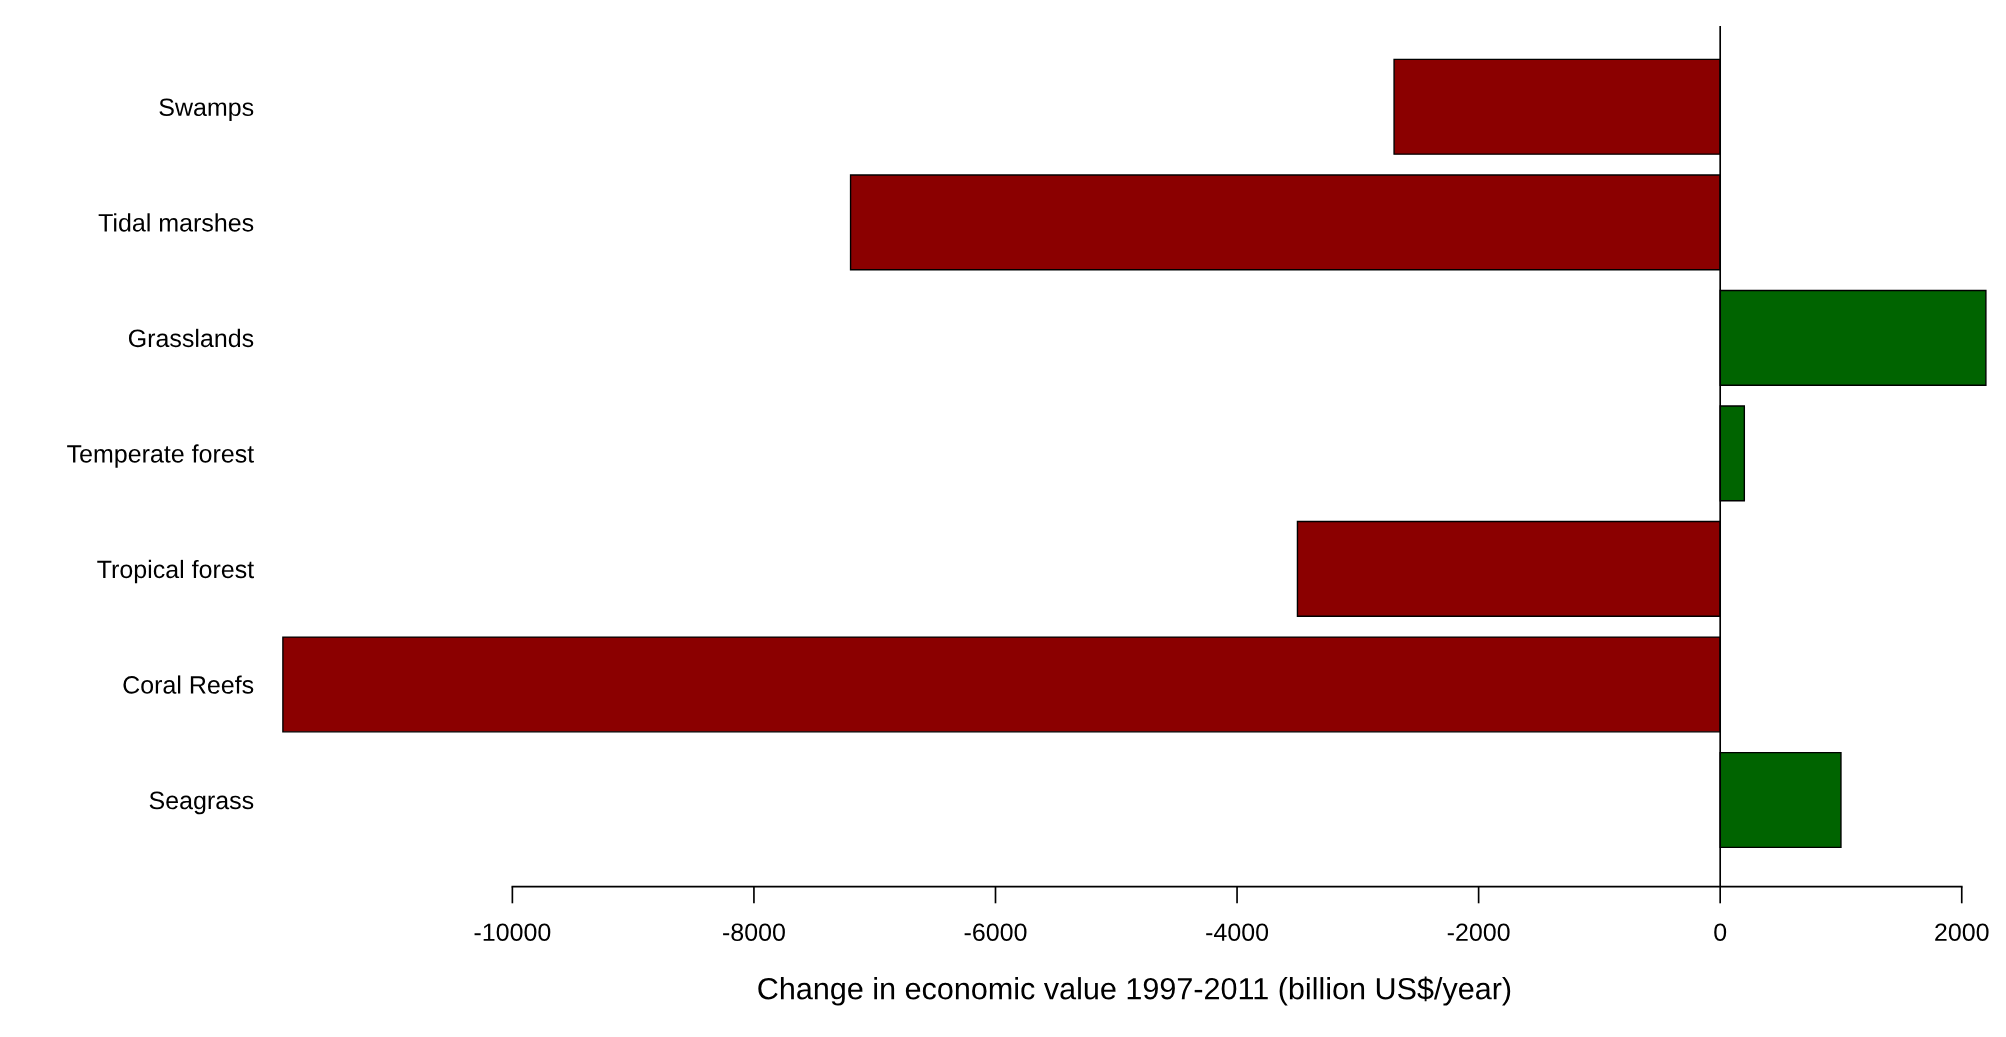 This screenshot has height=1037, width=2006. What do you see at coordinates (754, 932) in the screenshot?
I see `x-tick-label: -8000` at bounding box center [754, 932].